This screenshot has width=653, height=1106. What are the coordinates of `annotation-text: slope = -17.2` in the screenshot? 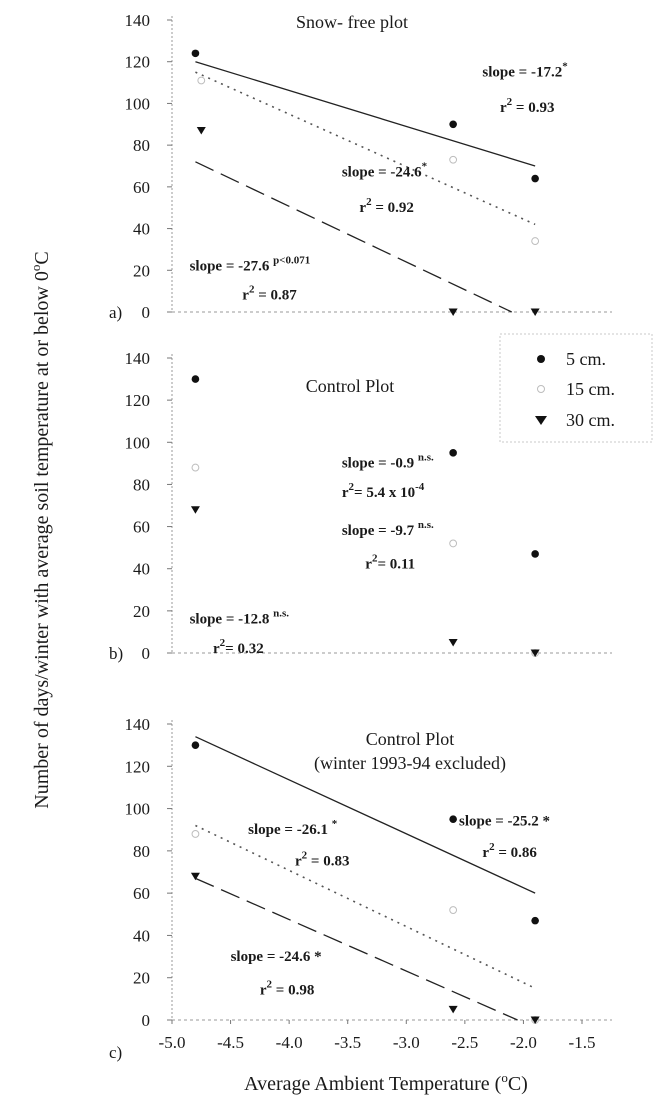 It's located at (522, 72).